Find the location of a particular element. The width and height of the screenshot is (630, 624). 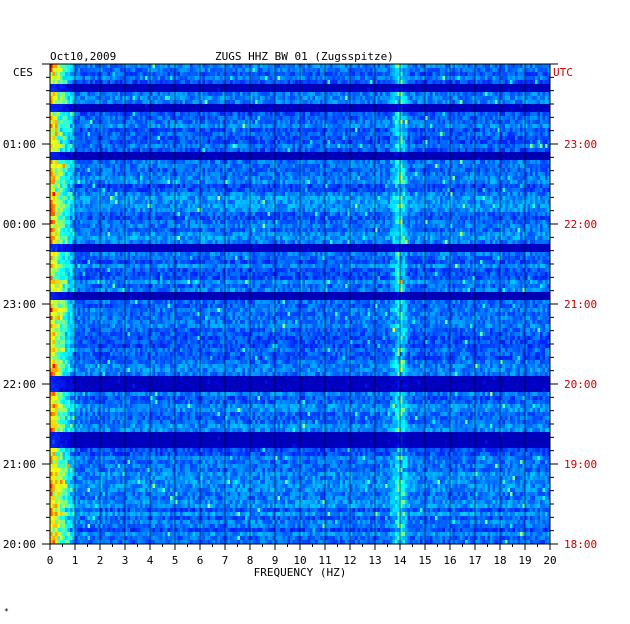

right-axis-title: UTC is located at coordinates (563, 72).